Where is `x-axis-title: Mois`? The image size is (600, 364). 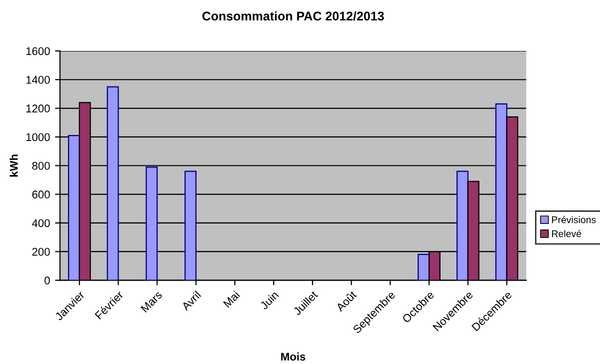 x-axis-title: Mois is located at coordinates (293, 356).